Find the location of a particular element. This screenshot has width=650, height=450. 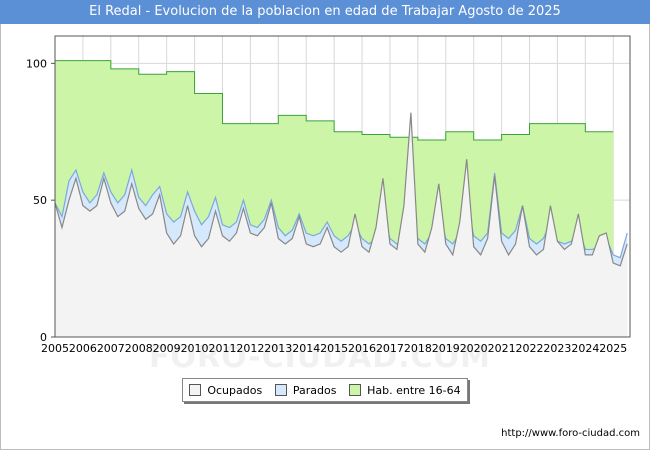

legend-label-ocupados: Ocupados is located at coordinates (235, 390).